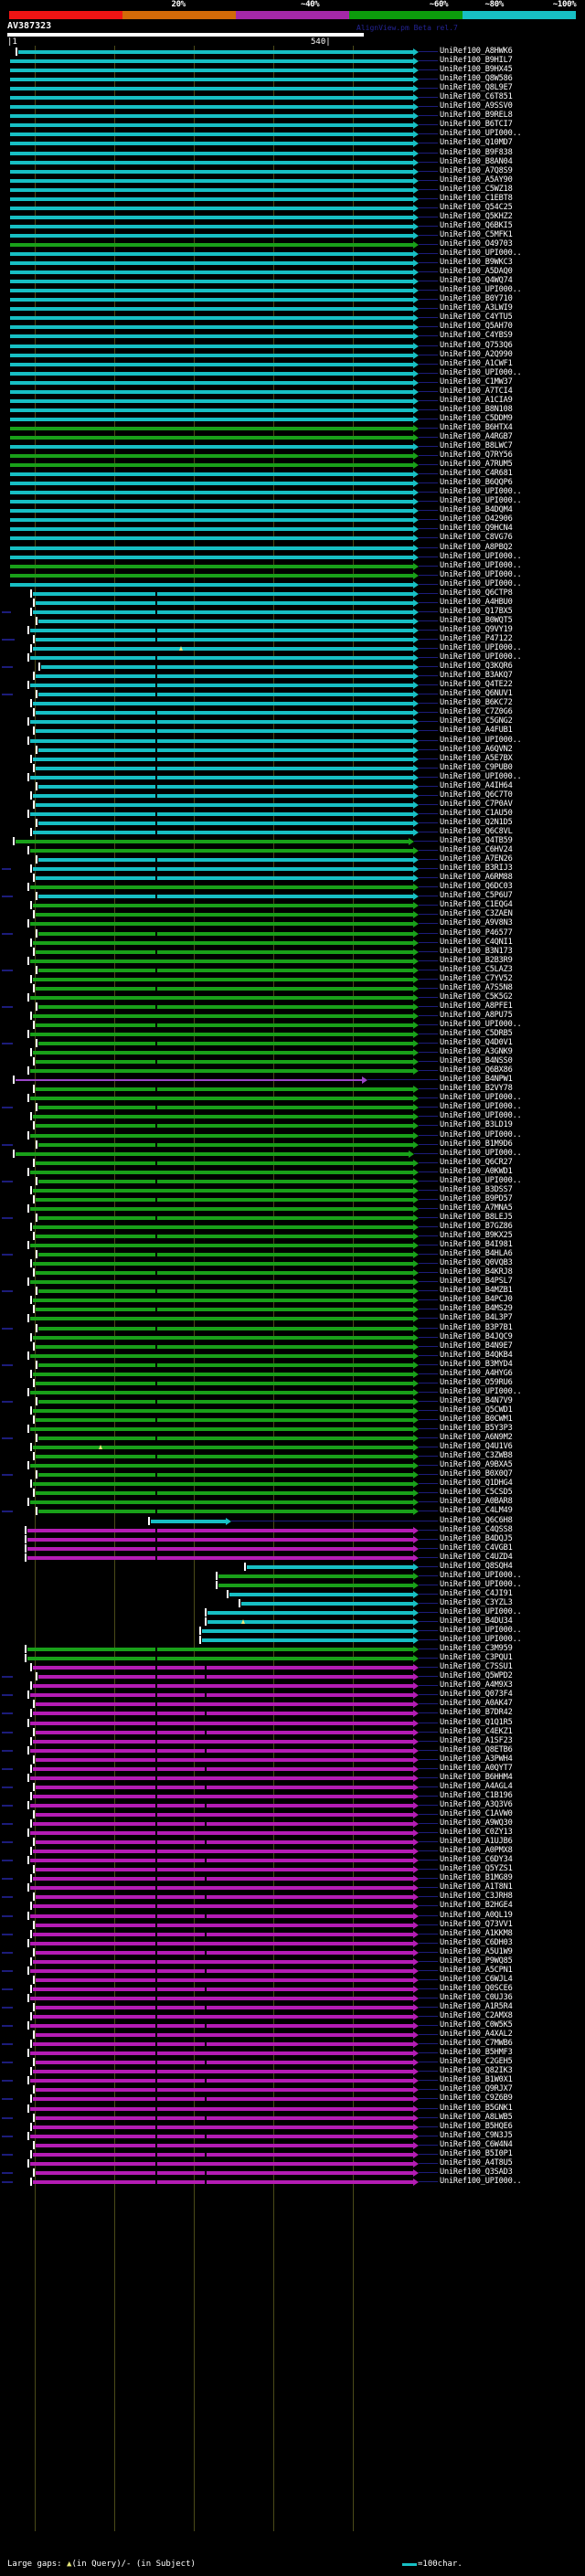 This screenshot has width=585, height=2576. Describe the element at coordinates (477, 1622) in the screenshot. I see `hit-label: UniRef100_B4DU34` at that location.